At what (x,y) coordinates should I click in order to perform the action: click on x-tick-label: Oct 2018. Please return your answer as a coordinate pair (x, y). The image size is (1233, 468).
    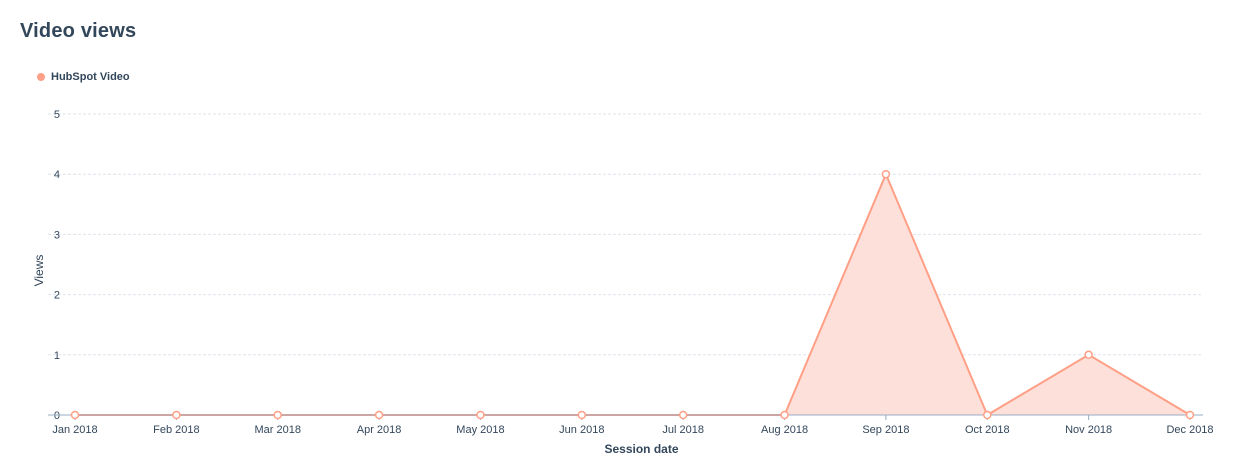
    Looking at the image, I should click on (987, 430).